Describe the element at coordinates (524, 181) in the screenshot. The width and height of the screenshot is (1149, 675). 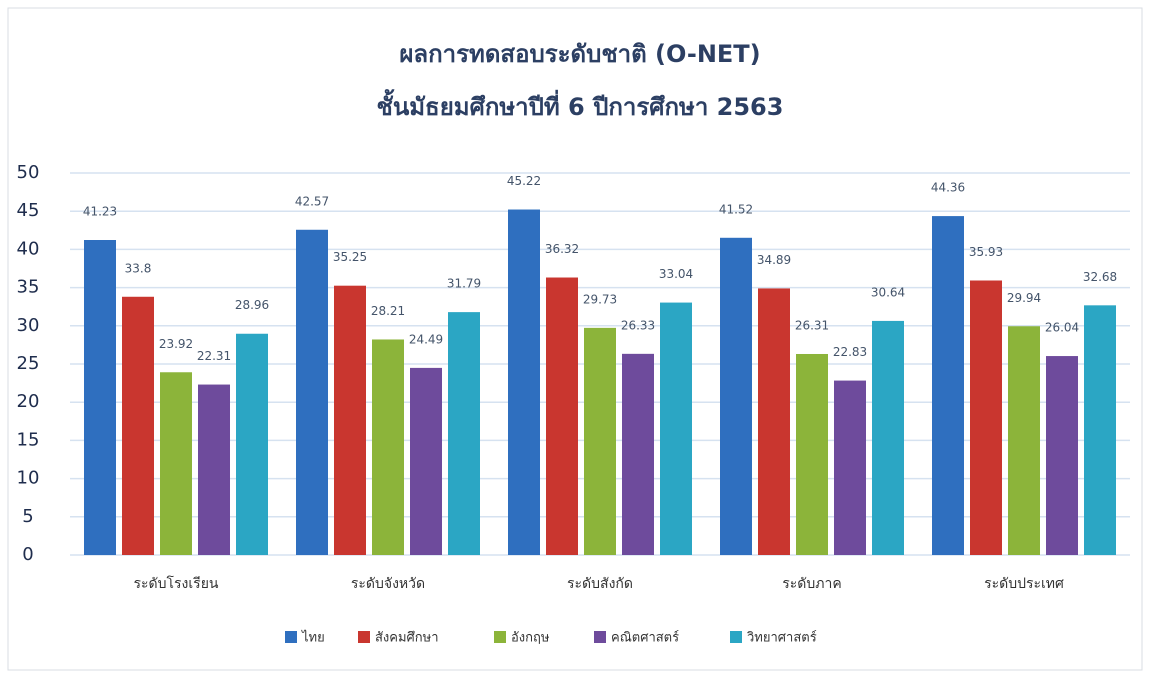
I see `value-label: 45.22` at that location.